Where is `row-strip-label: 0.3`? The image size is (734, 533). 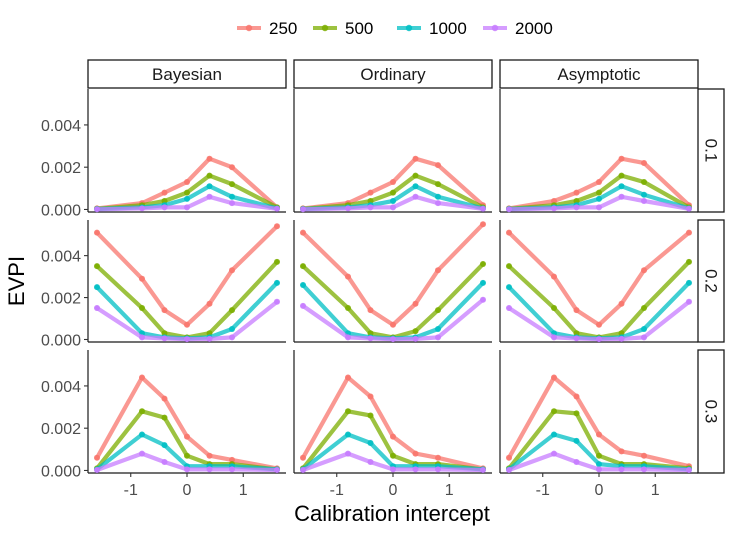 row-strip-label: 0.3 is located at coordinates (711, 412).